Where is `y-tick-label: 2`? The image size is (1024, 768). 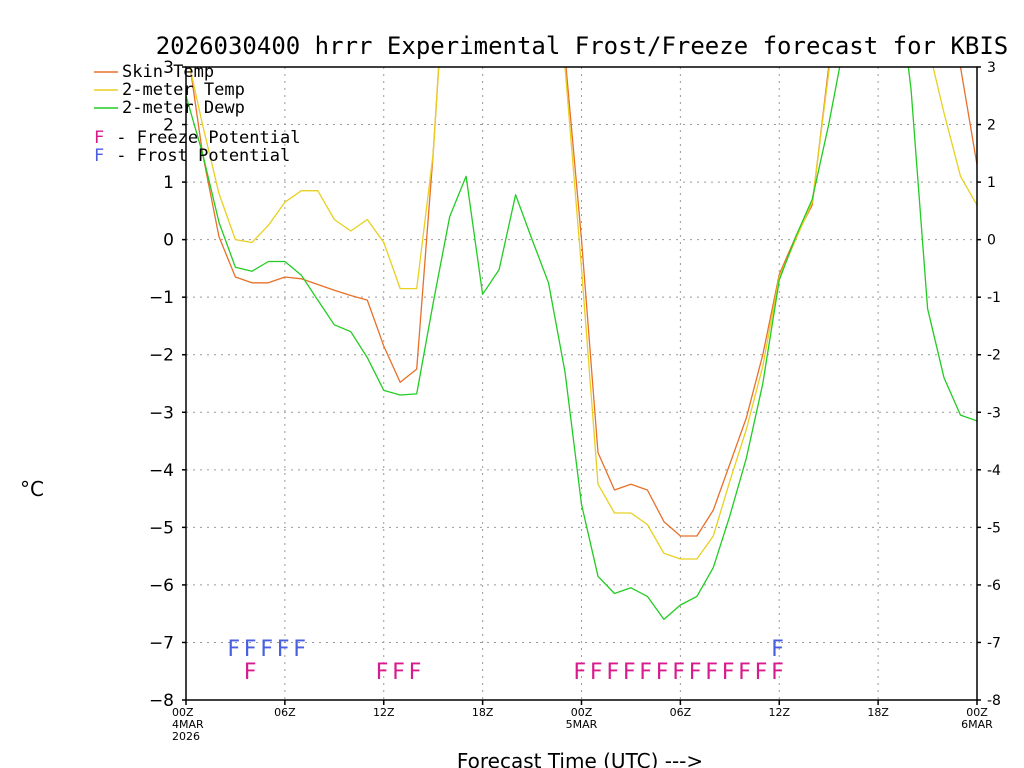 y-tick-label: 2 is located at coordinates (168, 126).